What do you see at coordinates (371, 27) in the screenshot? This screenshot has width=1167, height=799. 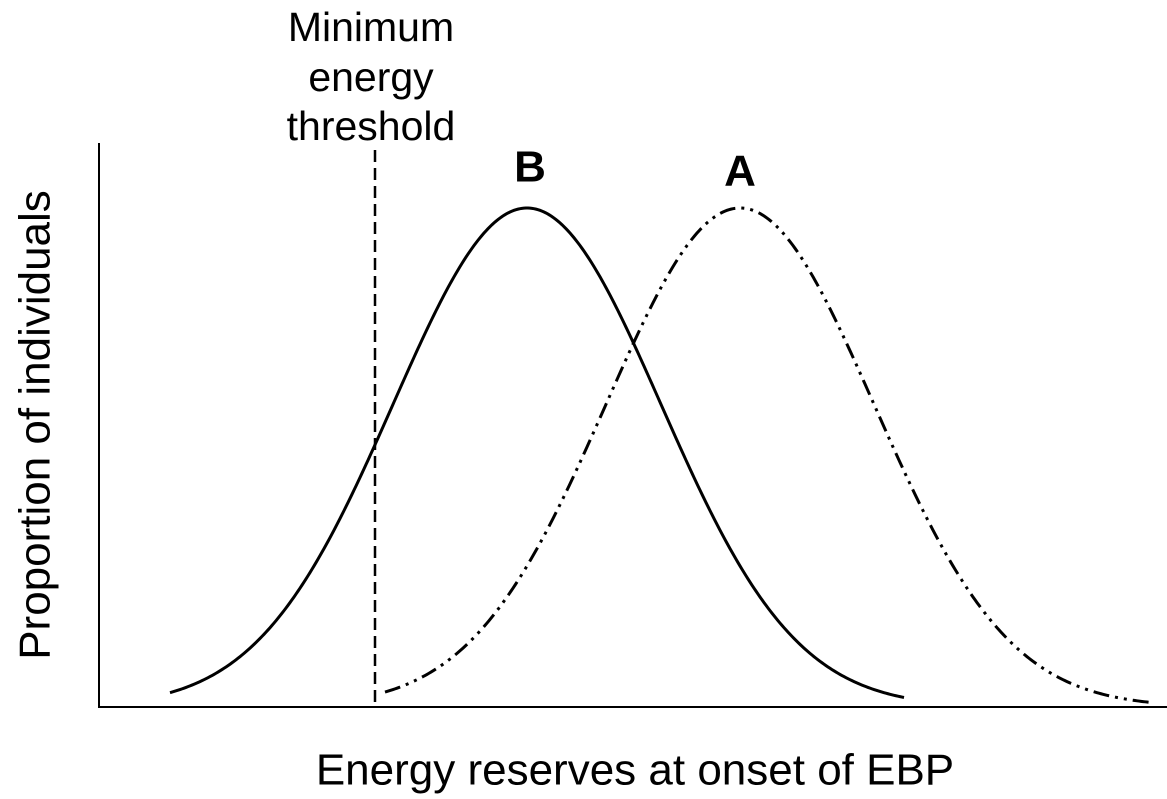 I see `threshold-label: Minimum` at bounding box center [371, 27].